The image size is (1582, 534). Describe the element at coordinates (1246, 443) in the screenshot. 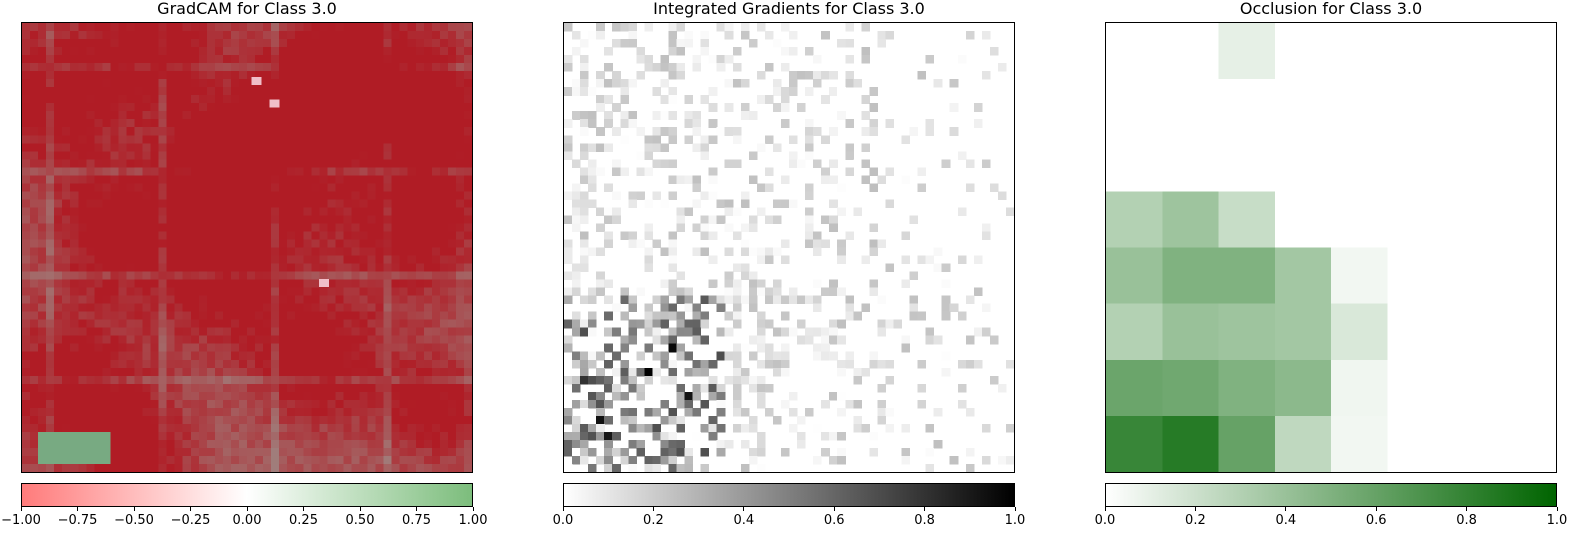

I see `occlusion-cell` at that location.